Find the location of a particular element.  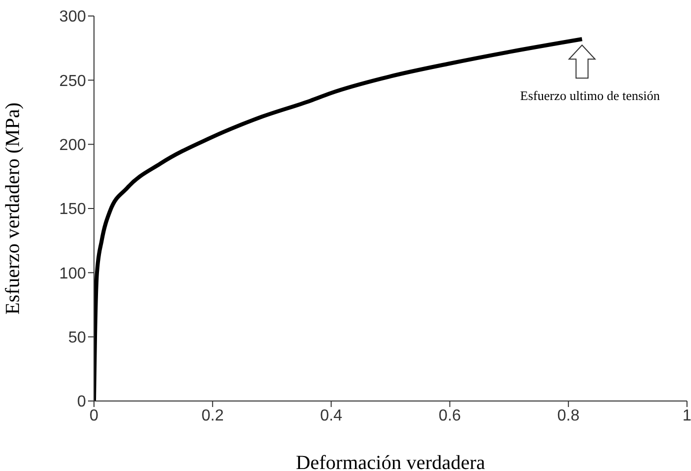

y-tick-label: 50 is located at coordinates (77, 338).